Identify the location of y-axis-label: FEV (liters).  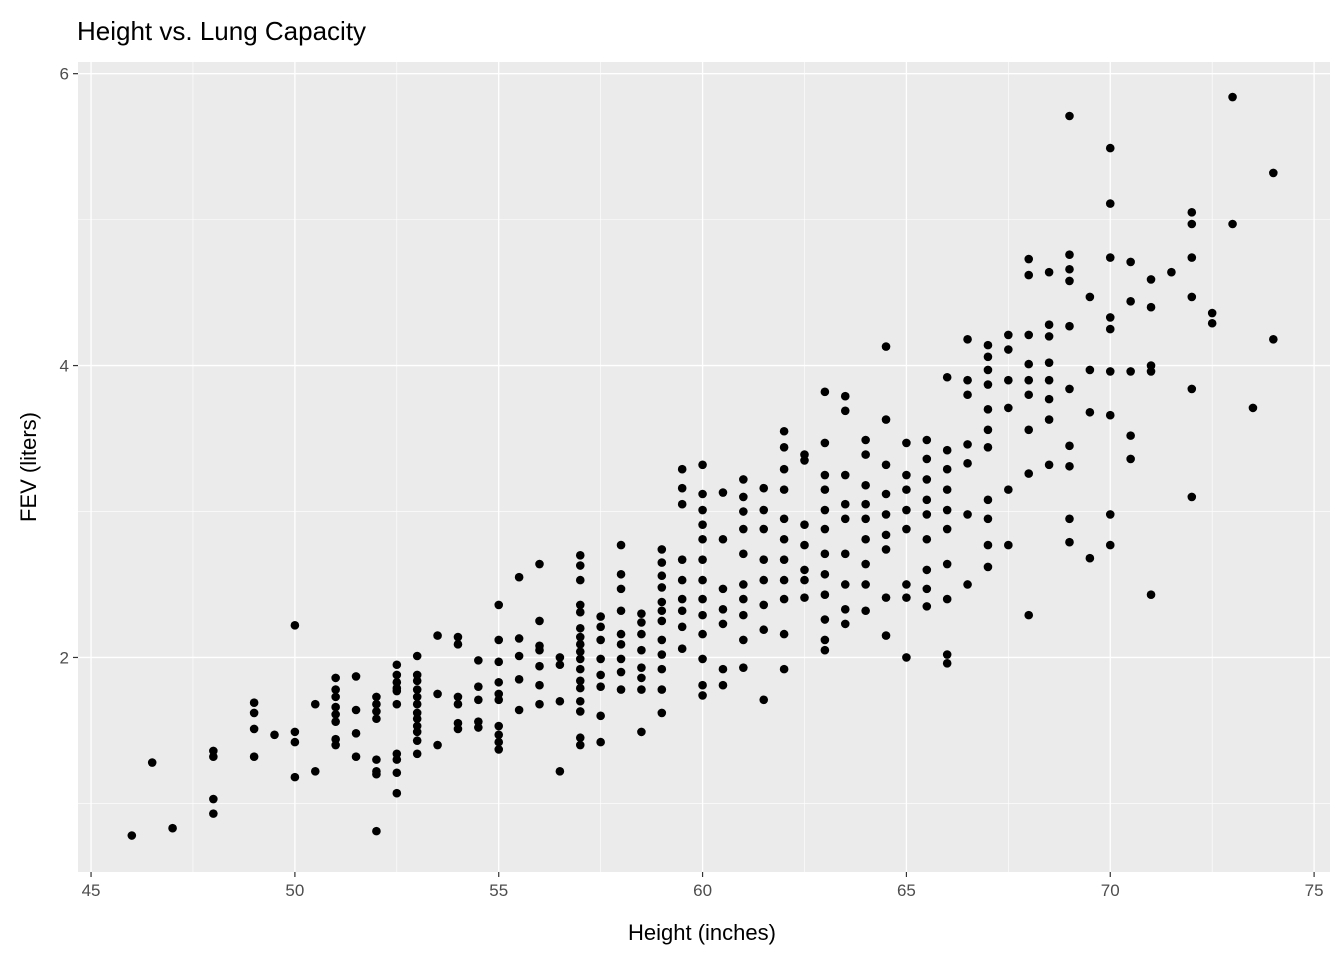
(28, 467).